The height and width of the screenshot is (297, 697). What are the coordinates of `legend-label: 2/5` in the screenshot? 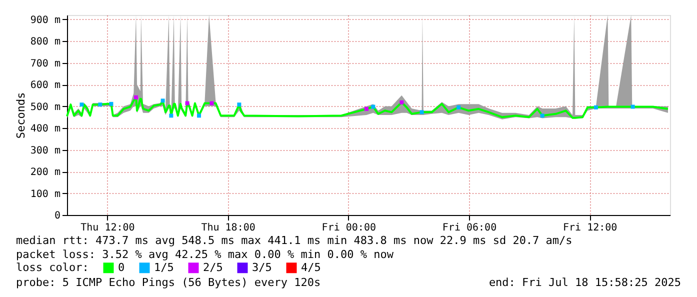 It's located at (213, 267).